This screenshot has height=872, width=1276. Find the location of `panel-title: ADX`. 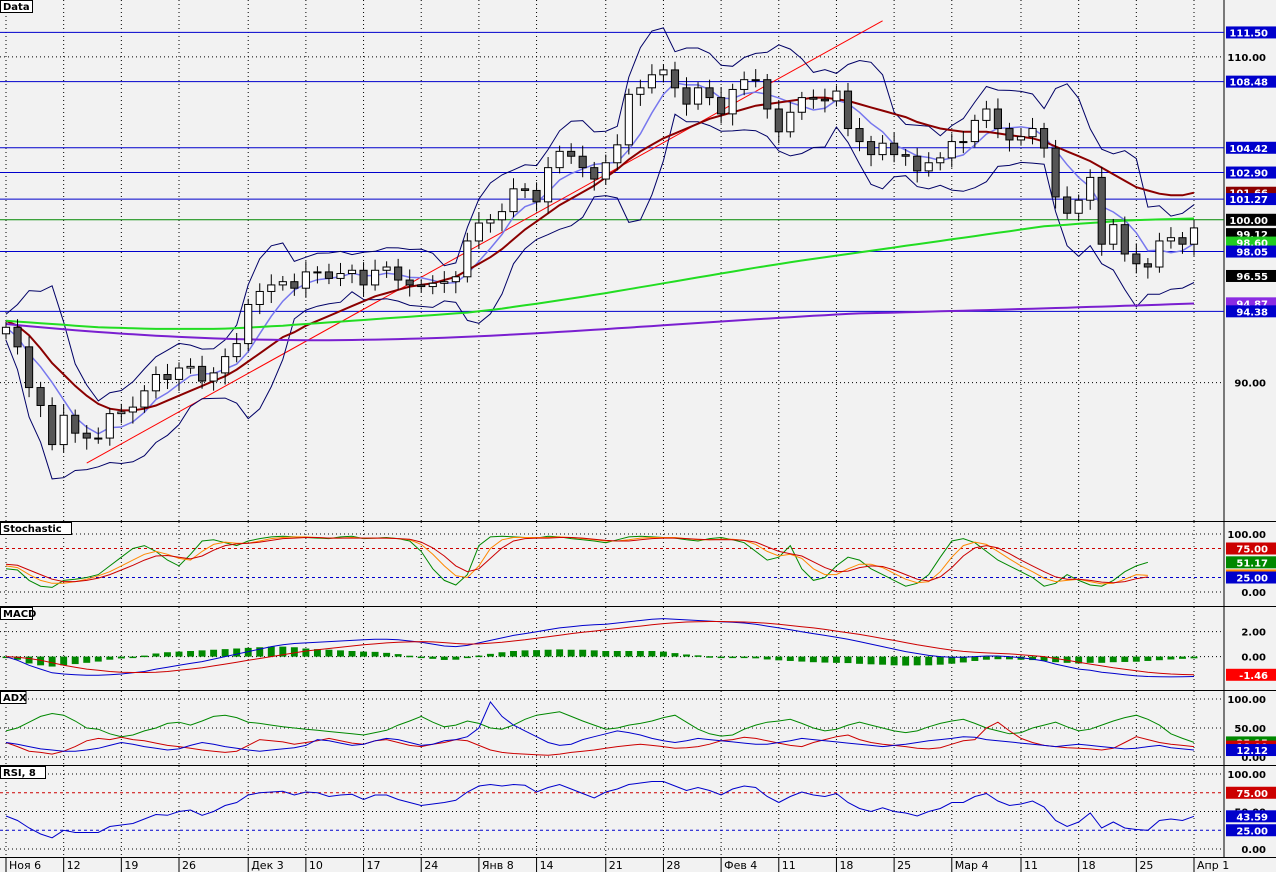

panel-title: ADX is located at coordinates (15, 698).